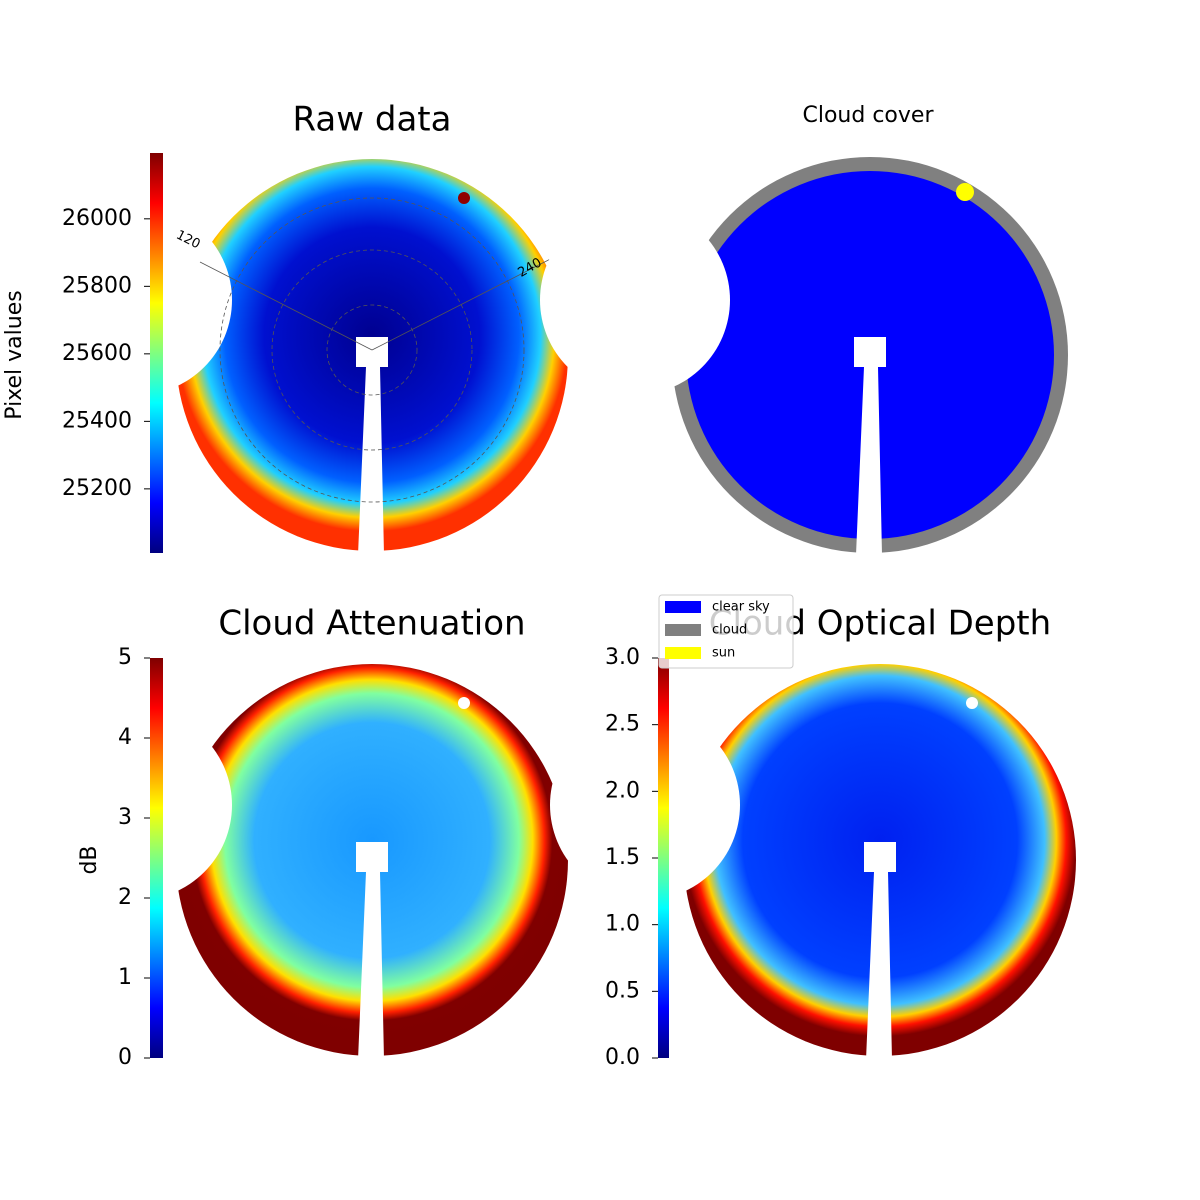 The width and height of the screenshot is (1200, 1200). What do you see at coordinates (125, 657) in the screenshot?
I see `colorbar-tick-label: 5` at bounding box center [125, 657].